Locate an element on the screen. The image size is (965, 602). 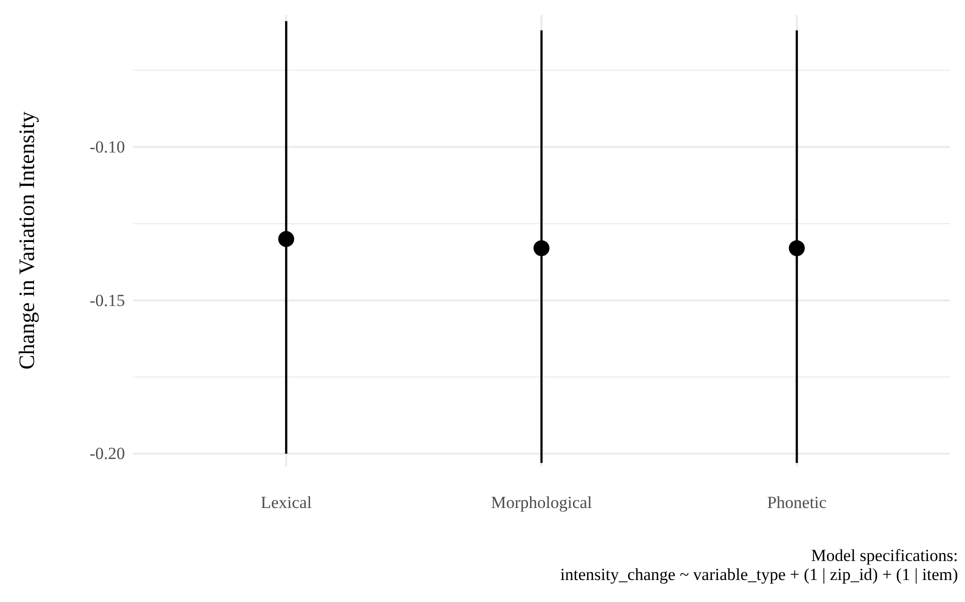
text: Model specifications: is located at coordinates (884, 555).